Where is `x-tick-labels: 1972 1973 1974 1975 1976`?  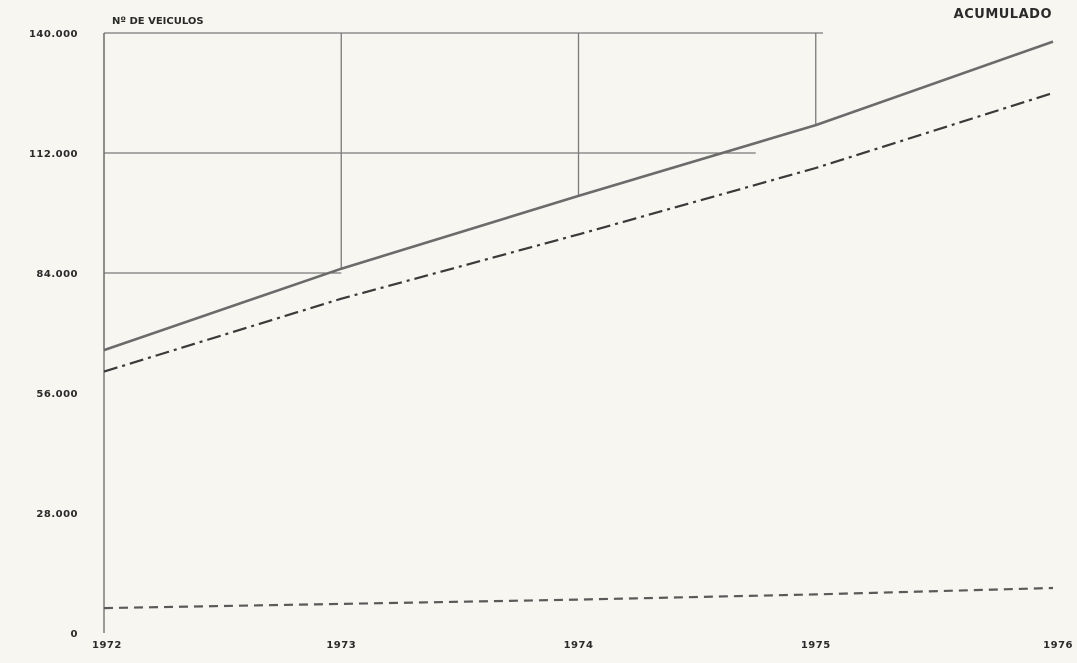 x-tick-labels: 1972 1973 1974 1975 1976 is located at coordinates (582, 645).